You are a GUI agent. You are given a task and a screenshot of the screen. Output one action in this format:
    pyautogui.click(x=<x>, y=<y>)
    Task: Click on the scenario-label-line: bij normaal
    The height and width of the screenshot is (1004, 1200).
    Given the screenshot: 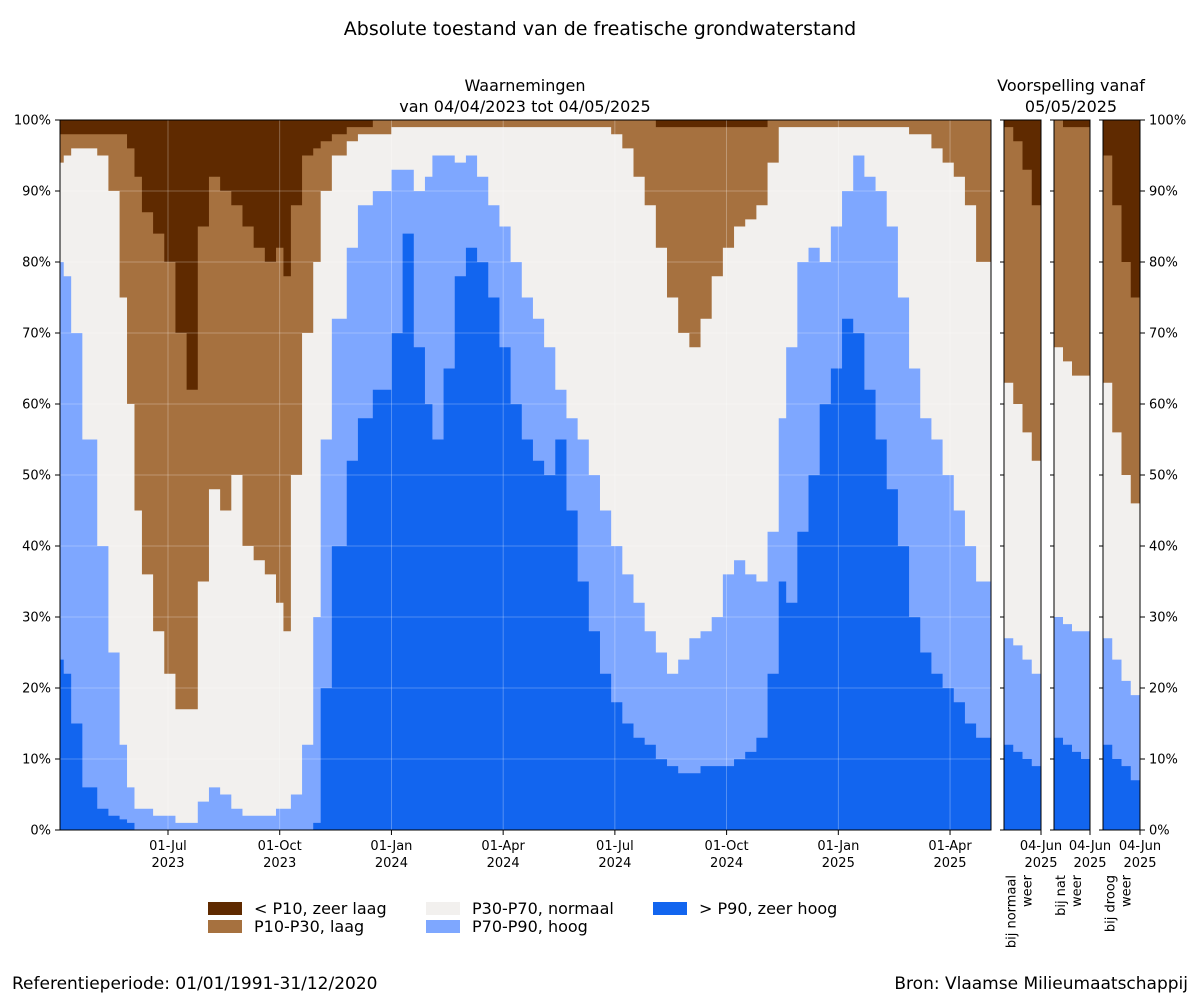 What is the action you would take?
    pyautogui.click(x=1012, y=911)
    